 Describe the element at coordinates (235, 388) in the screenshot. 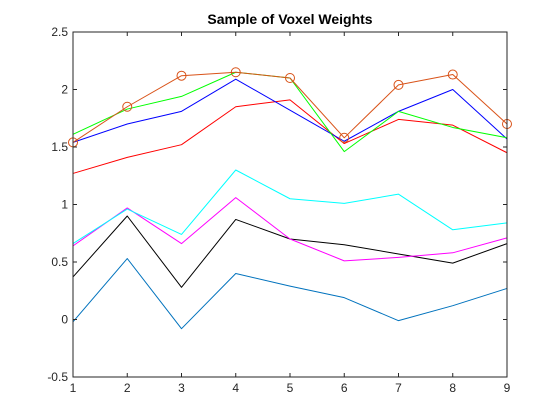

I see `x-tick-label: 4` at that location.